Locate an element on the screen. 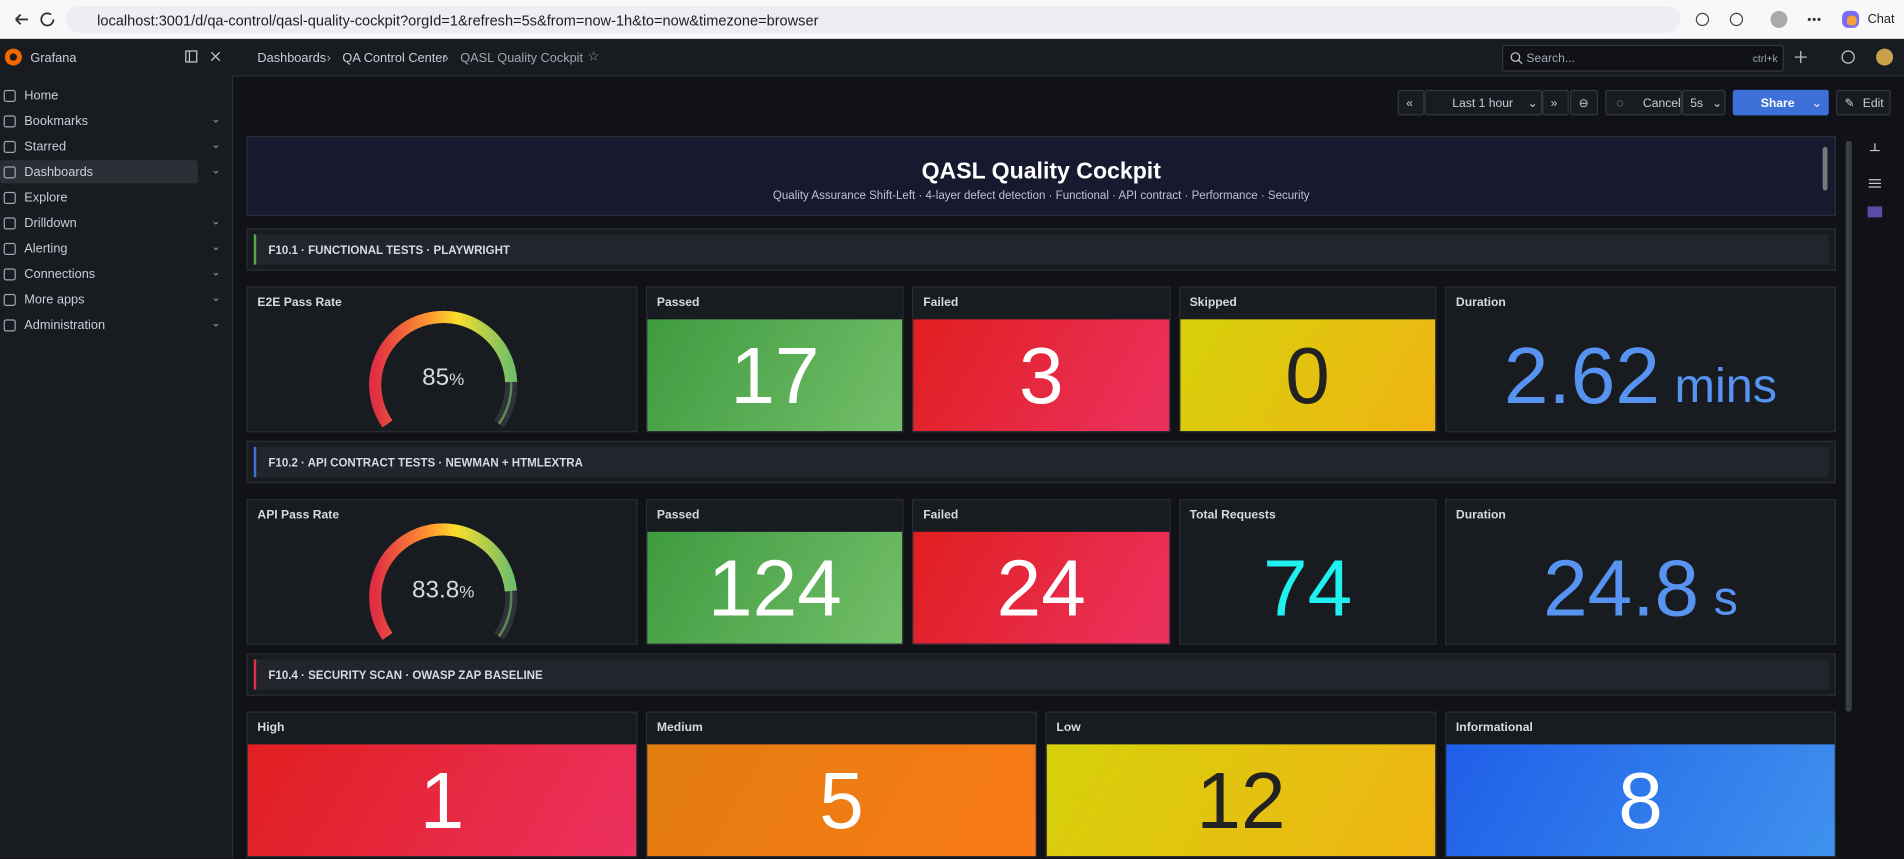 Image resolution: width=1904 pixels, height=859 pixels. edit-label: Edit is located at coordinates (1873, 104).